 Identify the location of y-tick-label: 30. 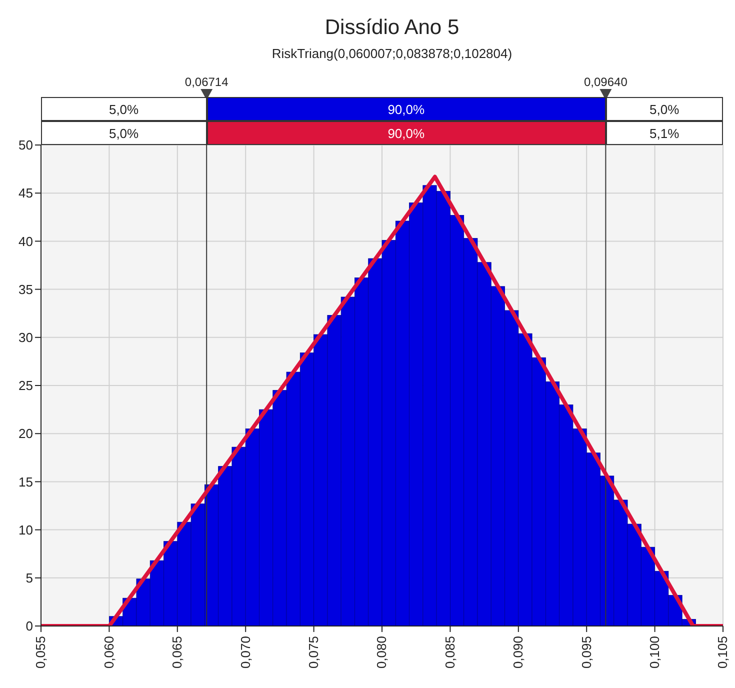
(25, 338).